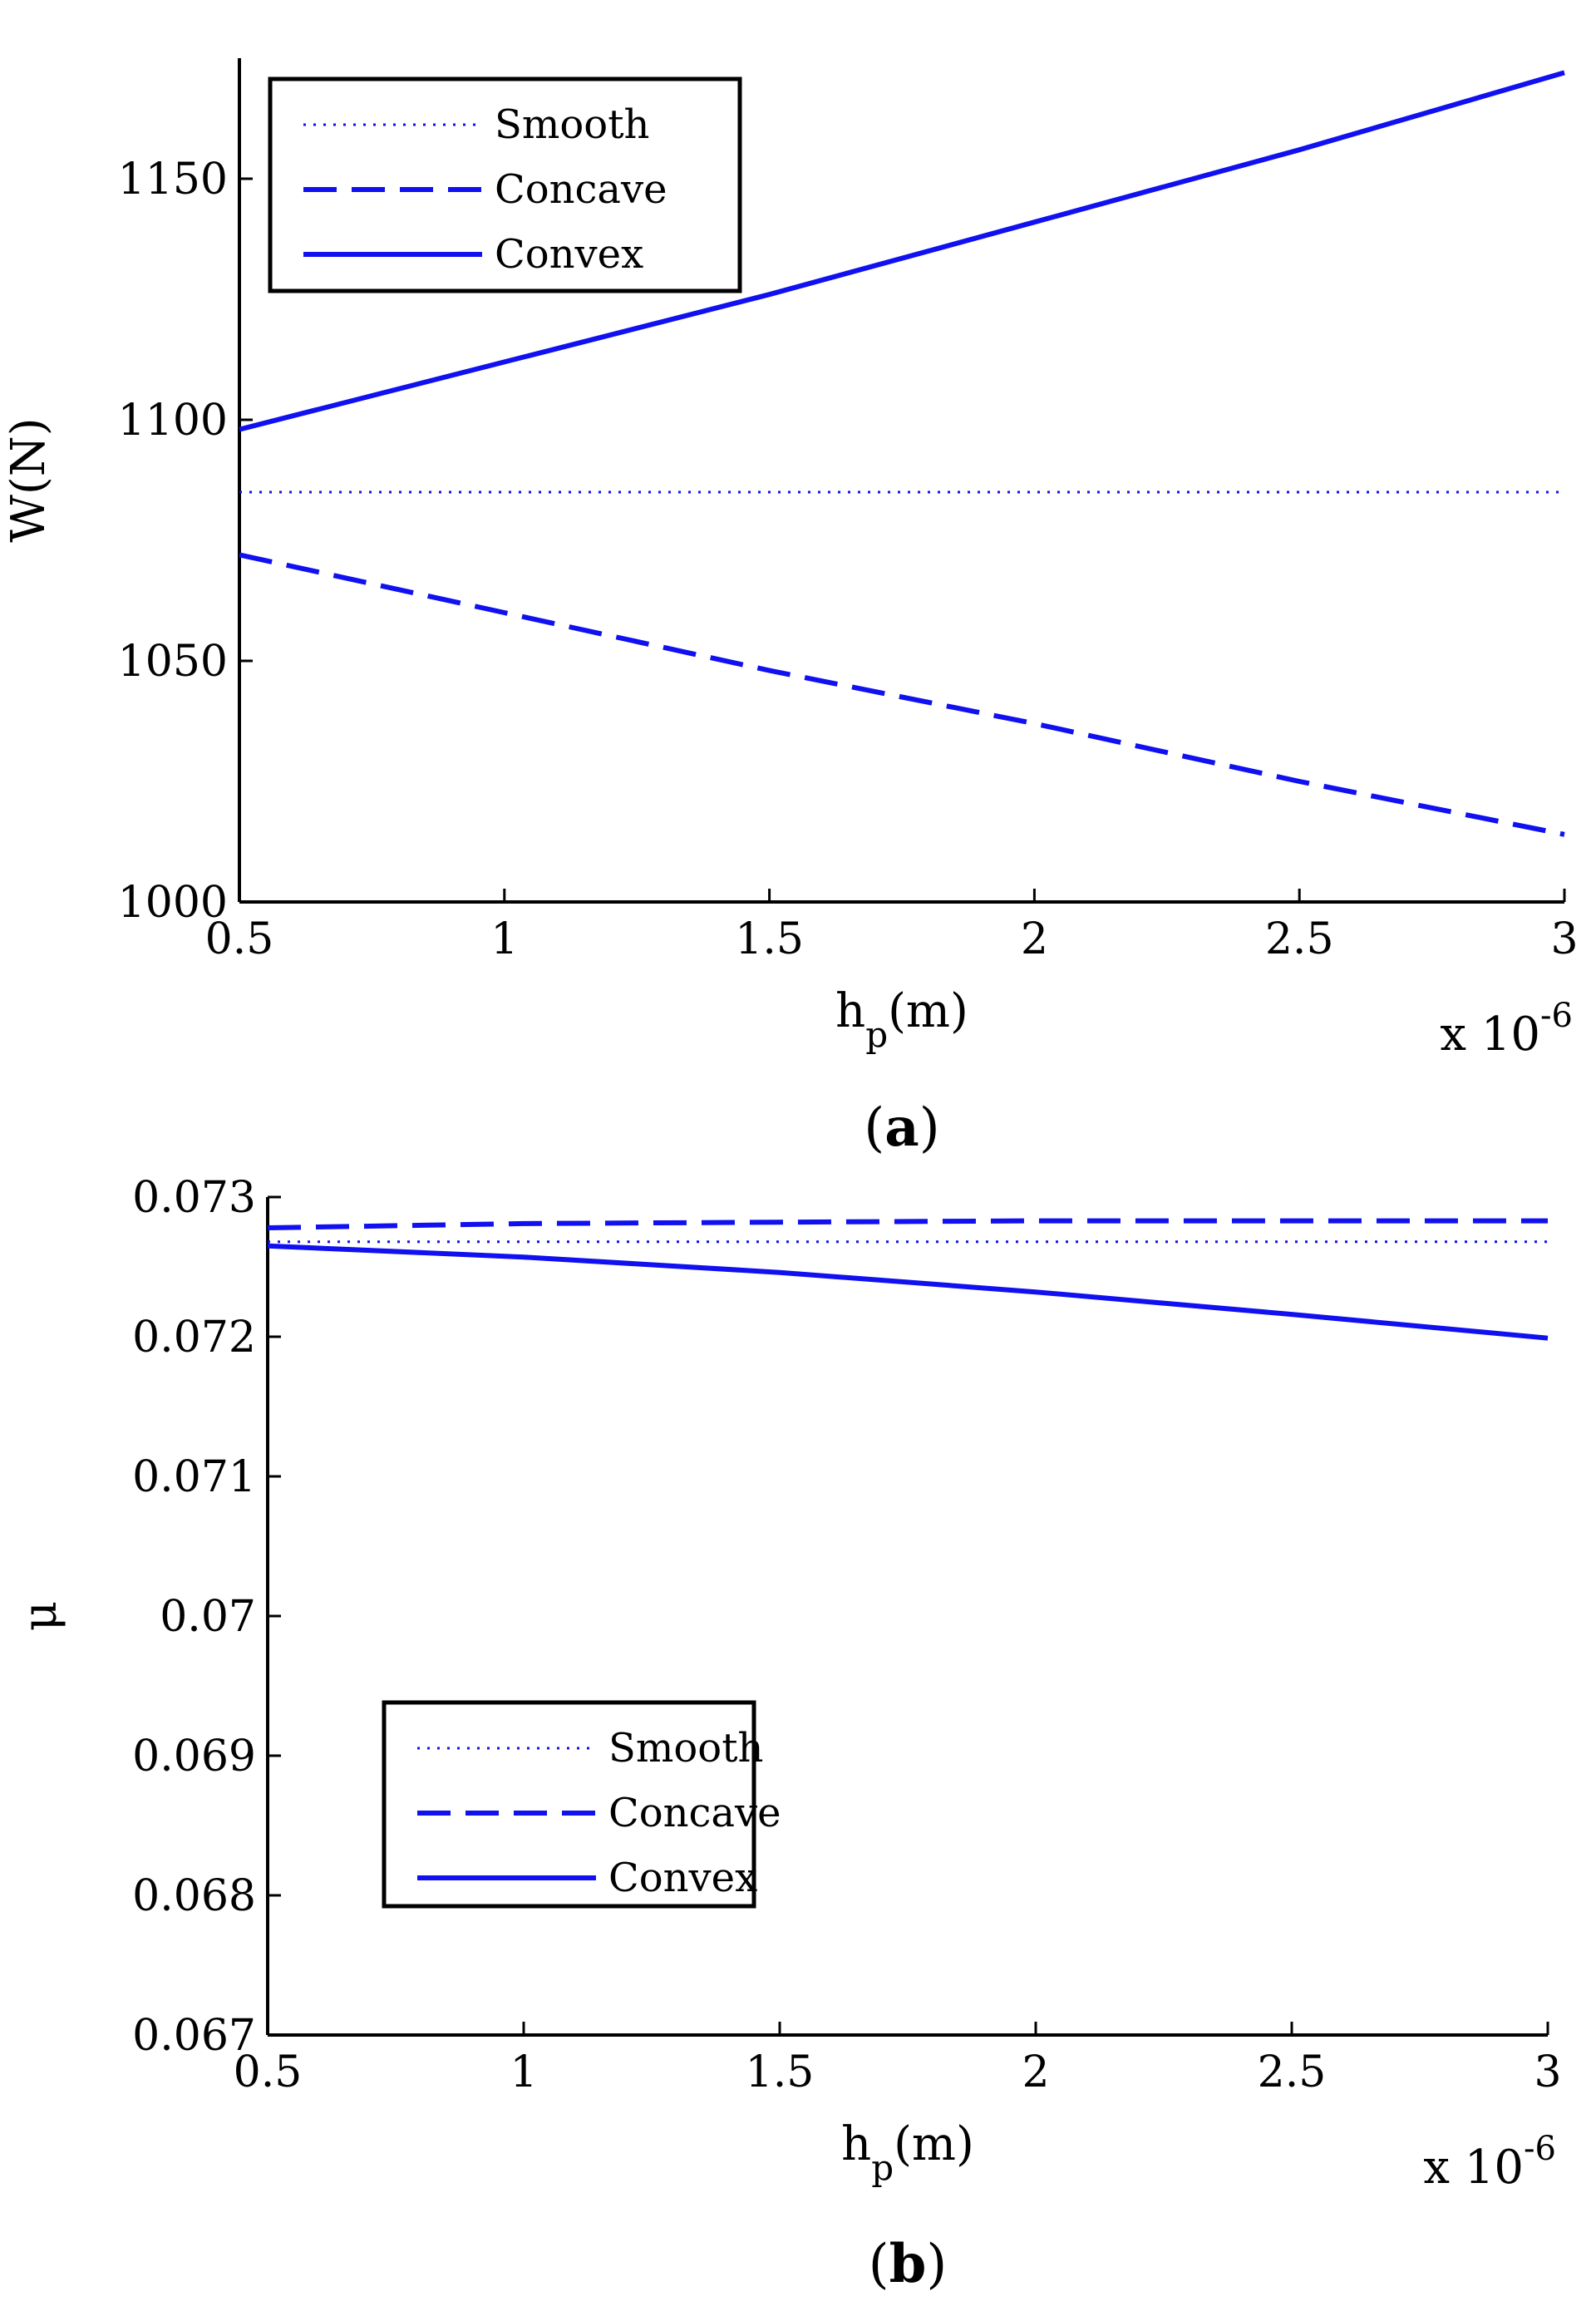  Describe the element at coordinates (173, 421) in the screenshot. I see `y-tick-label: 1100` at that location.